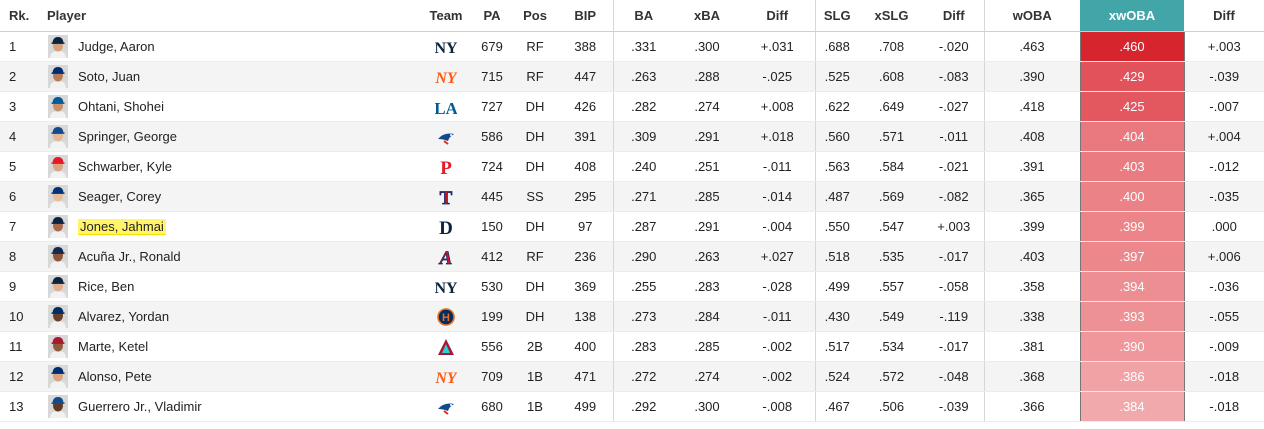 This screenshot has width=1264, height=429. Describe the element at coordinates (777, 346) in the screenshot. I see `ba-diff-cell: -.002` at that location.